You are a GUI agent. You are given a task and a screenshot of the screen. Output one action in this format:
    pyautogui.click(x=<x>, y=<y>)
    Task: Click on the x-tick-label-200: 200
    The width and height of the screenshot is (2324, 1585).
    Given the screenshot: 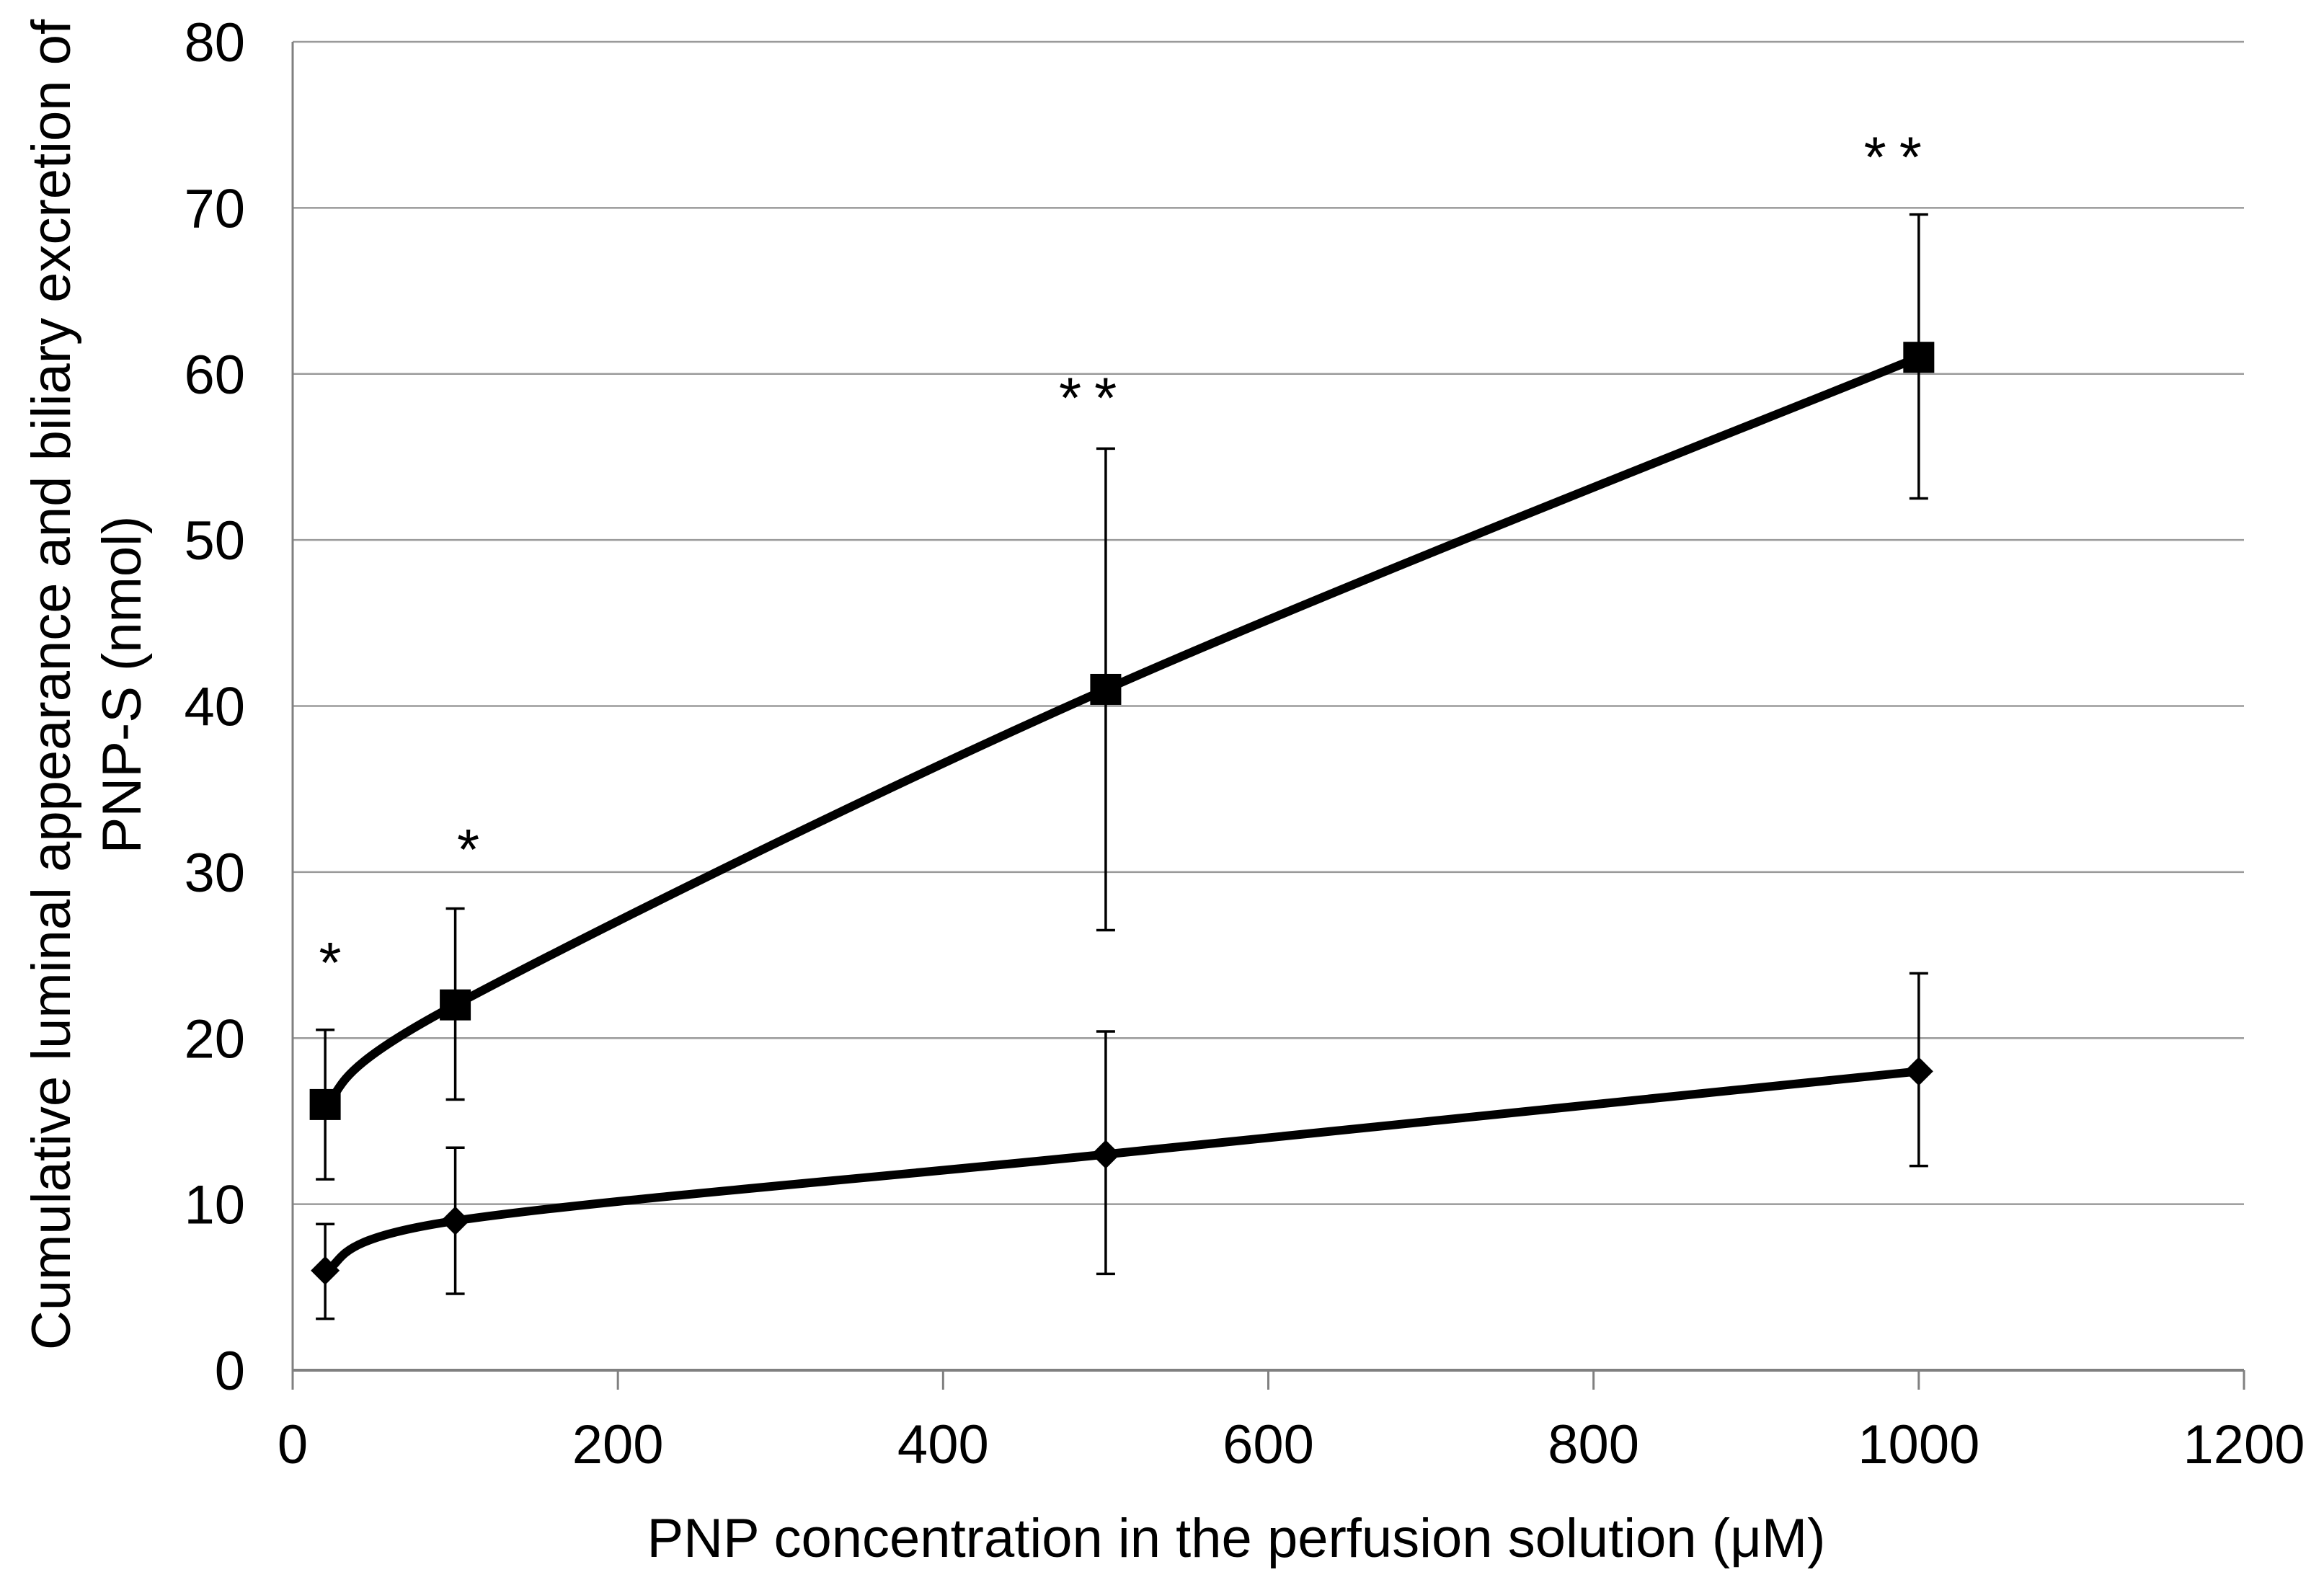 What is the action you would take?
    pyautogui.click(x=618, y=1444)
    